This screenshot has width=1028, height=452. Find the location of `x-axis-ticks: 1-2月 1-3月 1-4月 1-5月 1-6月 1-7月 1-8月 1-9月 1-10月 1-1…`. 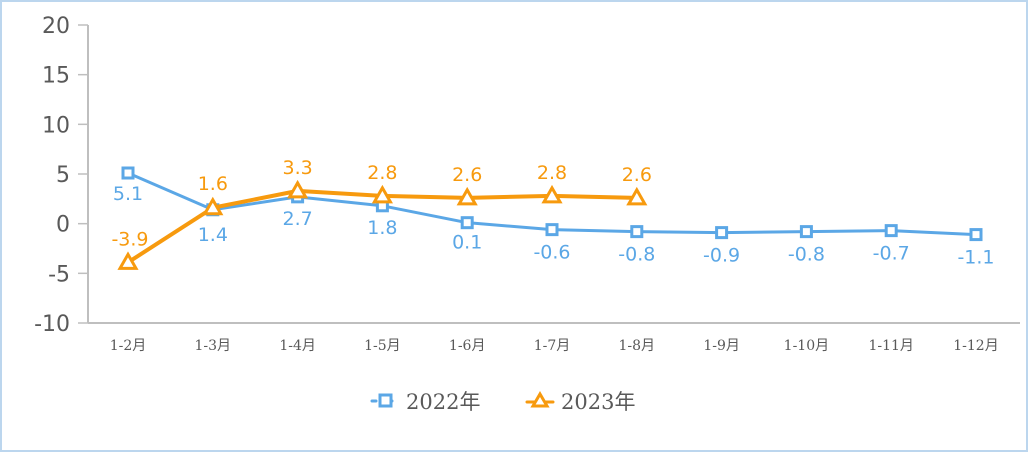

x-axis-ticks: 1-2月 1-3月 1-4月 1-5月 1-6月 1-7月 1-8月 1-9月 1-10月 1-1… is located at coordinates (554, 346).